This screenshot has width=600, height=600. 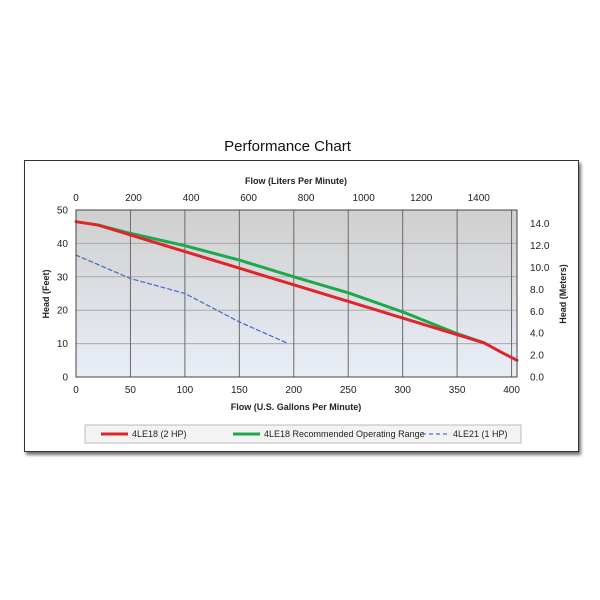 I want to click on y-axis-title: Head (Feet), so click(x=46, y=293).